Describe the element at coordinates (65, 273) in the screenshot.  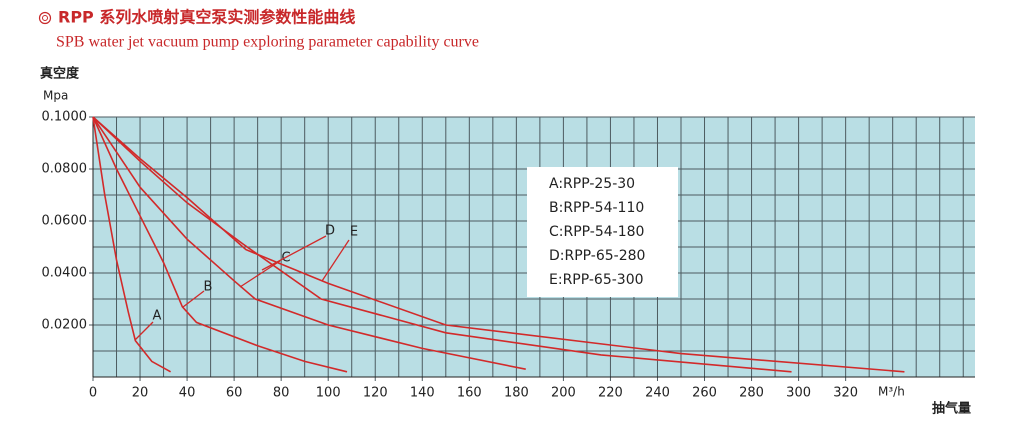
I see `y-tick-label: 0.0400` at that location.